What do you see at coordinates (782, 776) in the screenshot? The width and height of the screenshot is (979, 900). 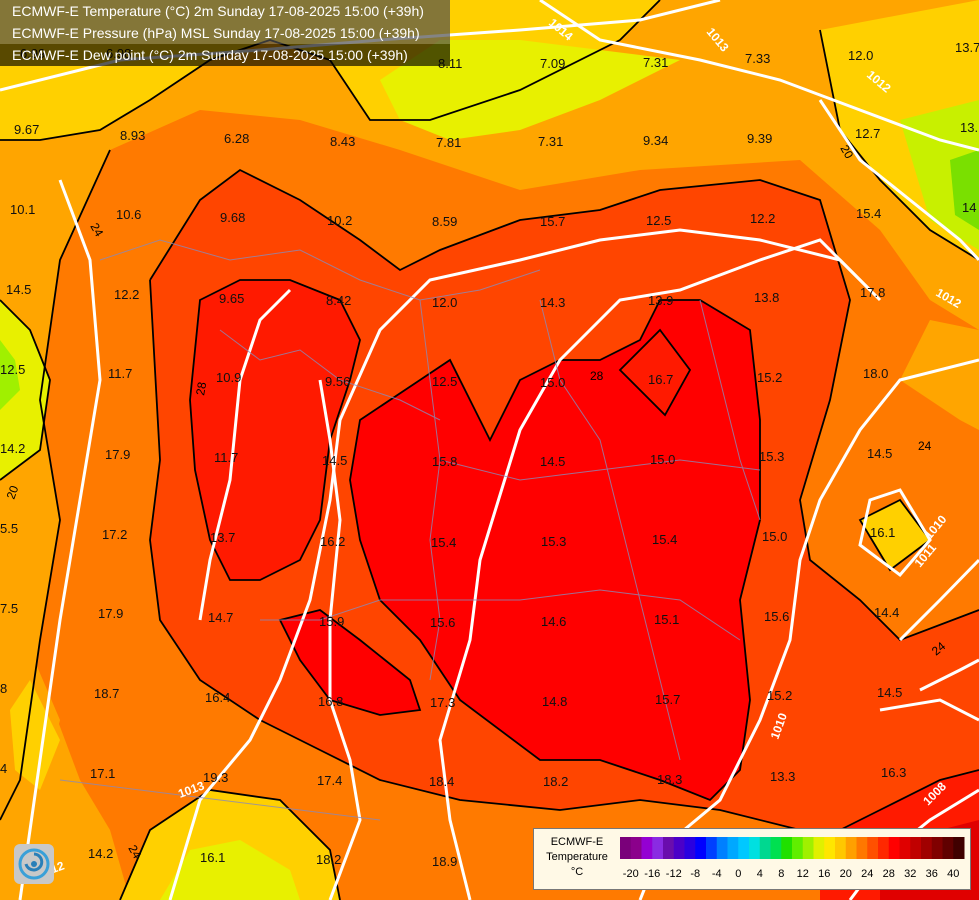 I see `dewpoint-value: 13.3` at bounding box center [782, 776].